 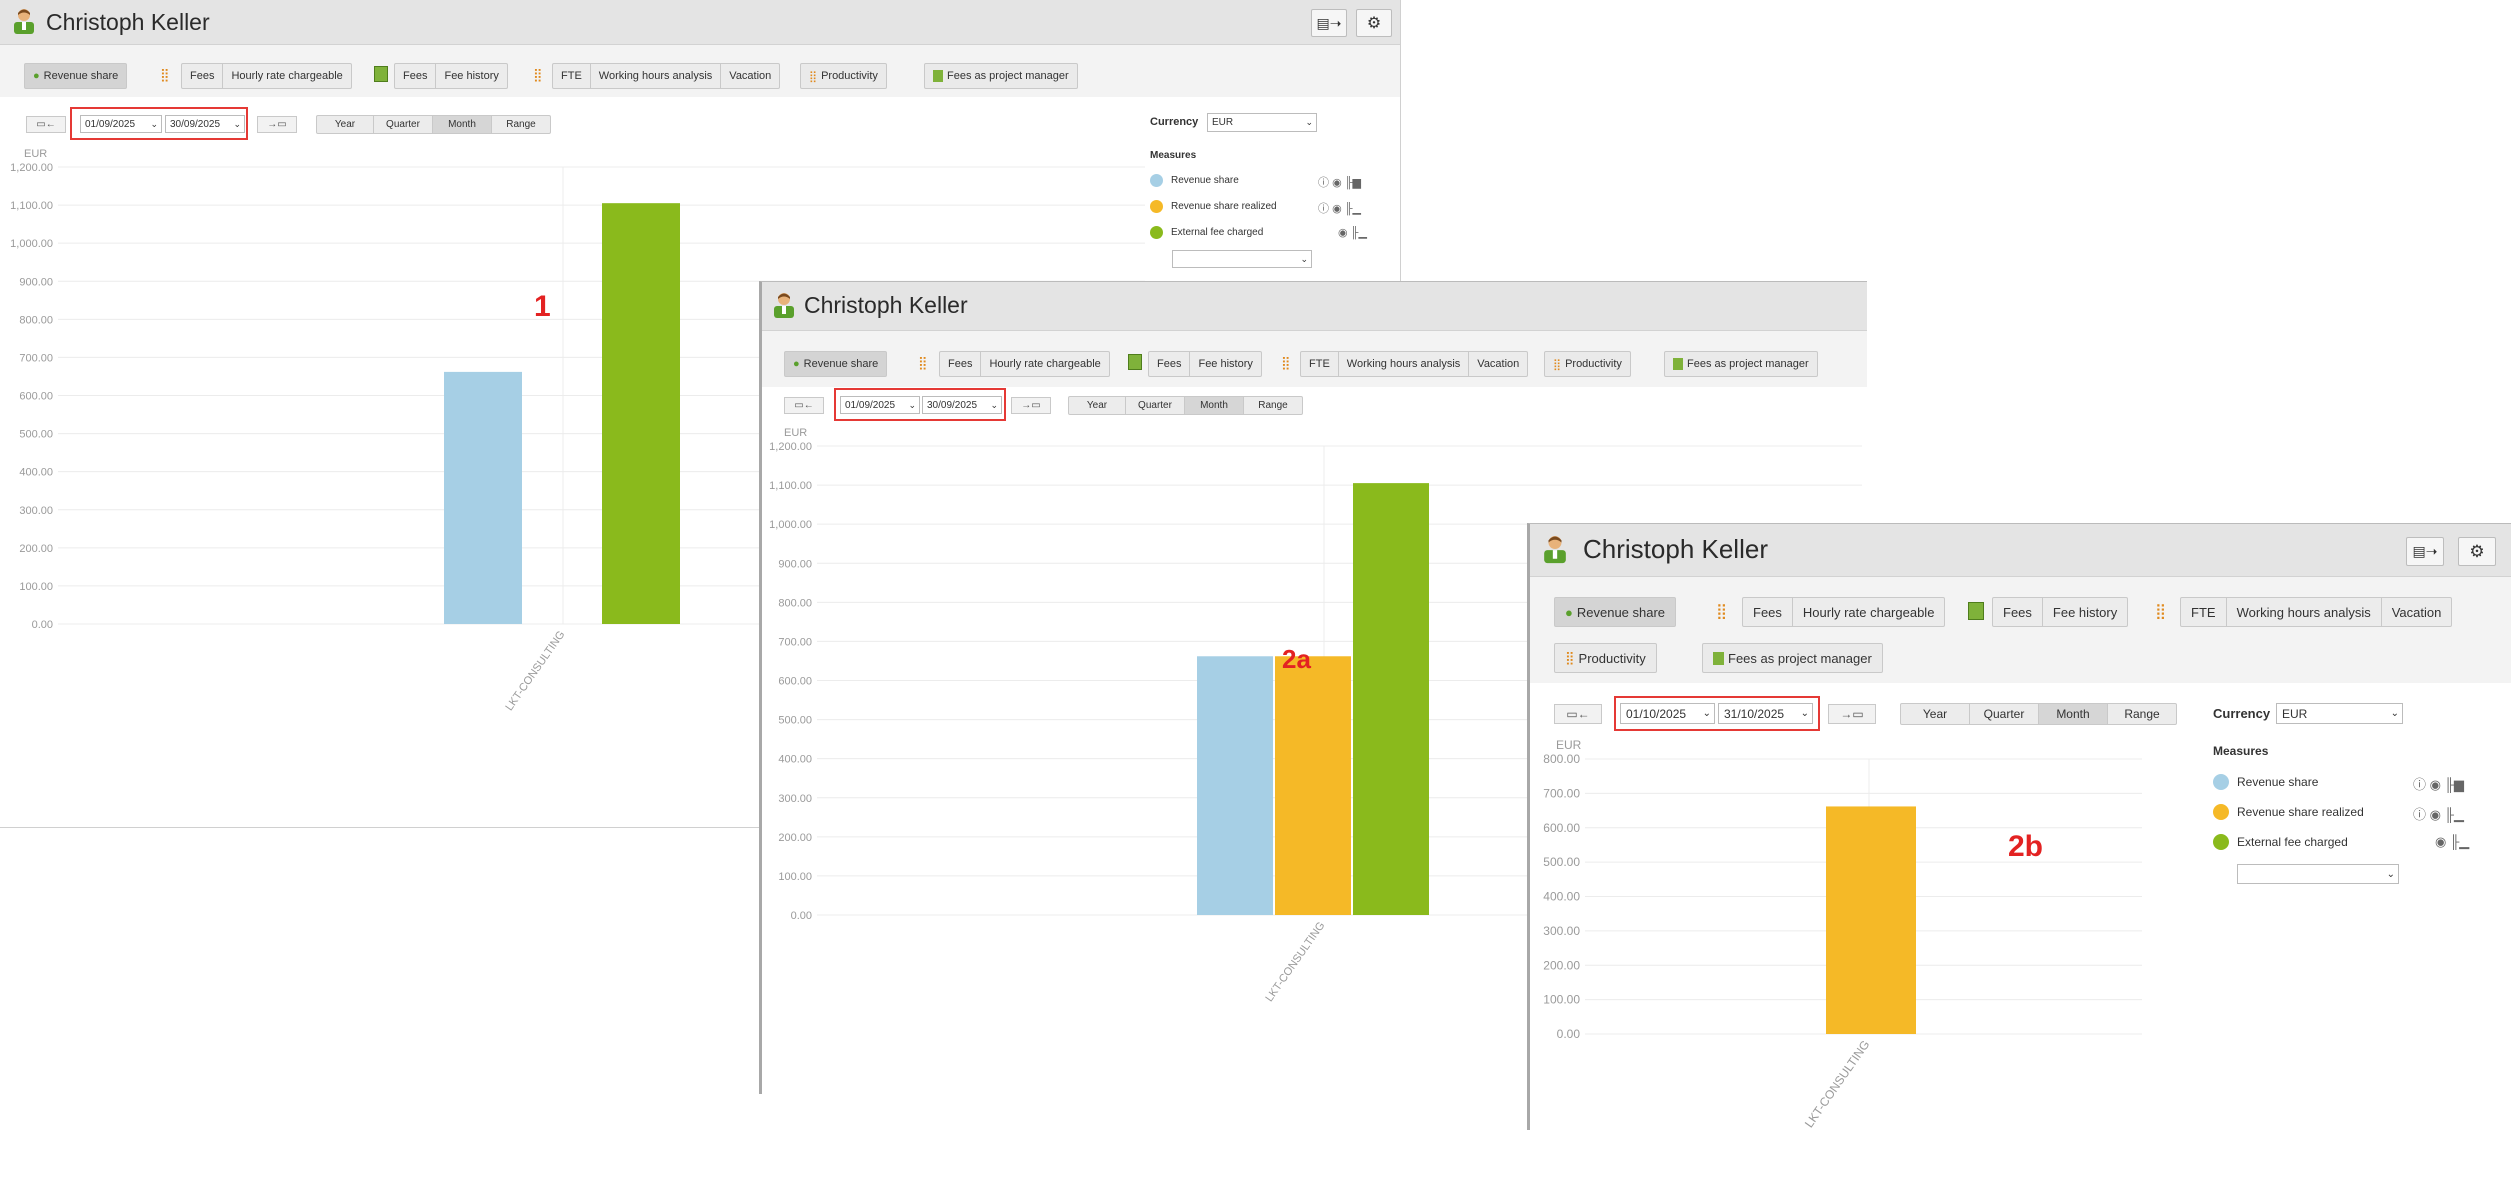 What do you see at coordinates (1765, 713) in the screenshot?
I see `date-to-select: 31/10/2025 ⌄` at bounding box center [1765, 713].